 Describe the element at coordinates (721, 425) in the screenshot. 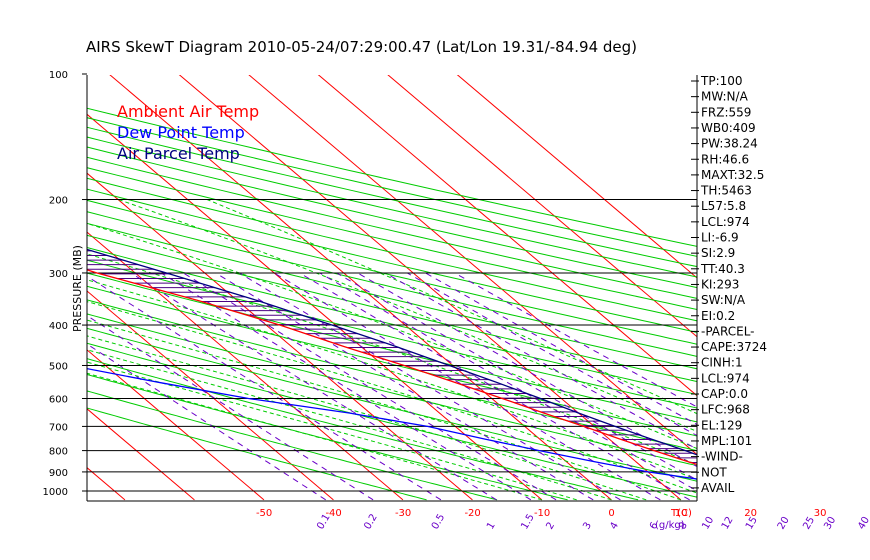

I see `stability-index-label: EL:129` at that location.